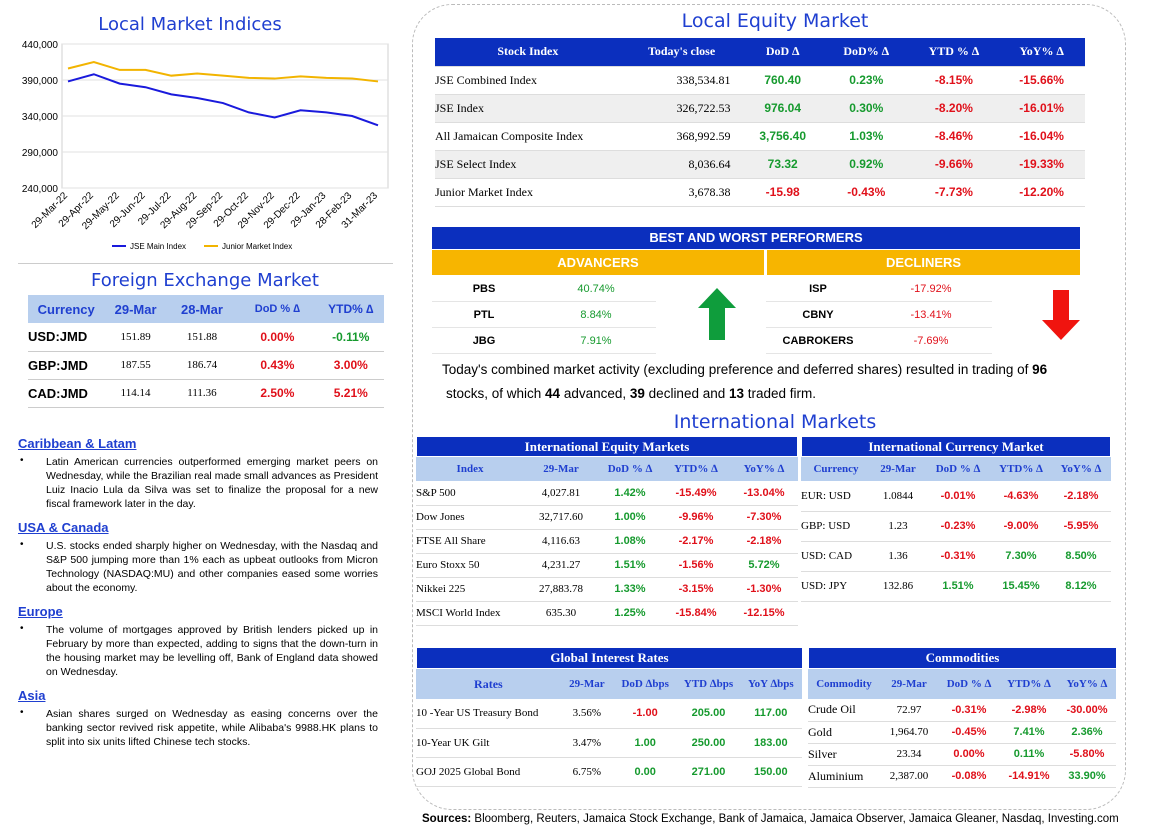 The image size is (1149, 838). I want to click on ie-h1: 29-Mar, so click(561, 469).